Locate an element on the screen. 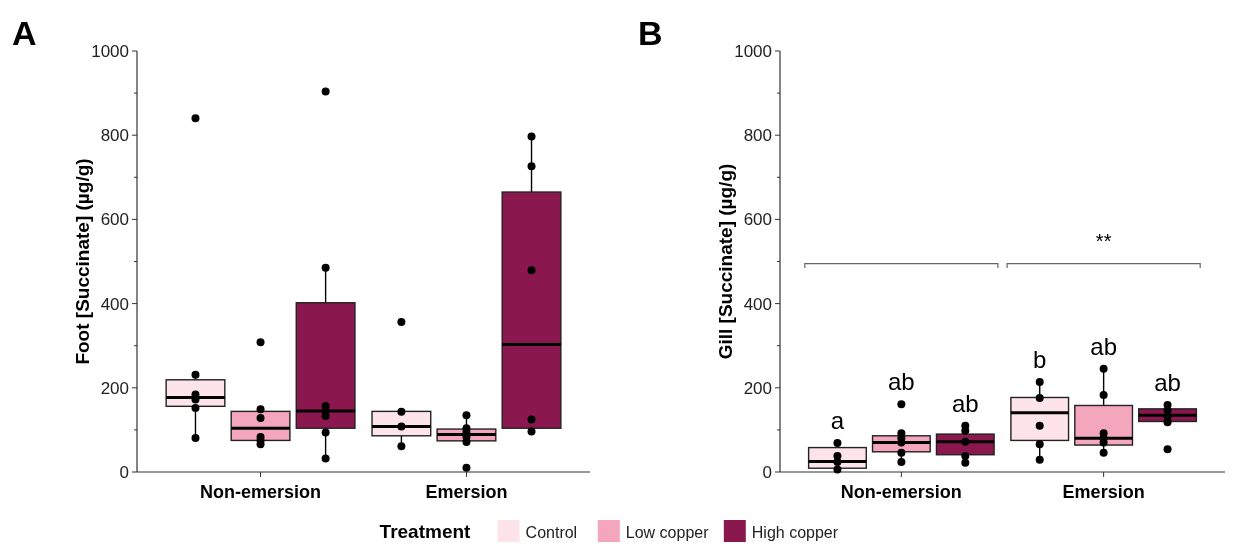 The height and width of the screenshot is (550, 1238). chart-title: A is located at coordinates (24, 33).